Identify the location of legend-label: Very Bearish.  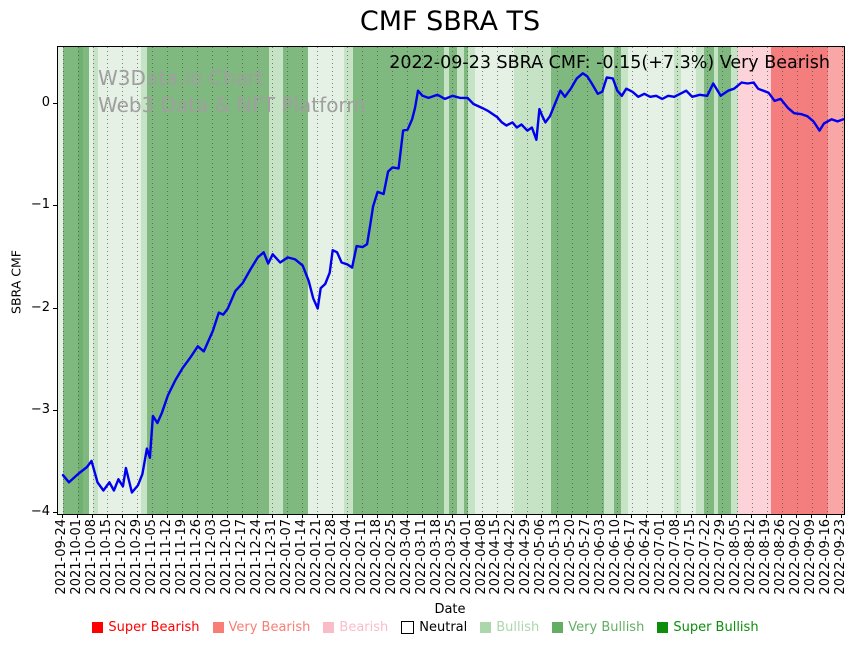
(269, 627).